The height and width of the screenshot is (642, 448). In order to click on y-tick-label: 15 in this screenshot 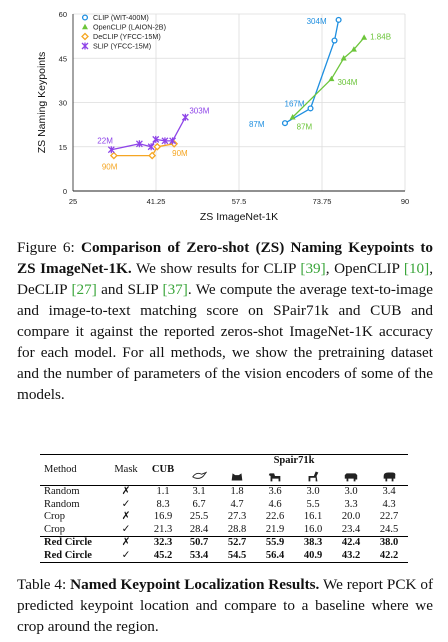, I will do `click(63, 147)`.